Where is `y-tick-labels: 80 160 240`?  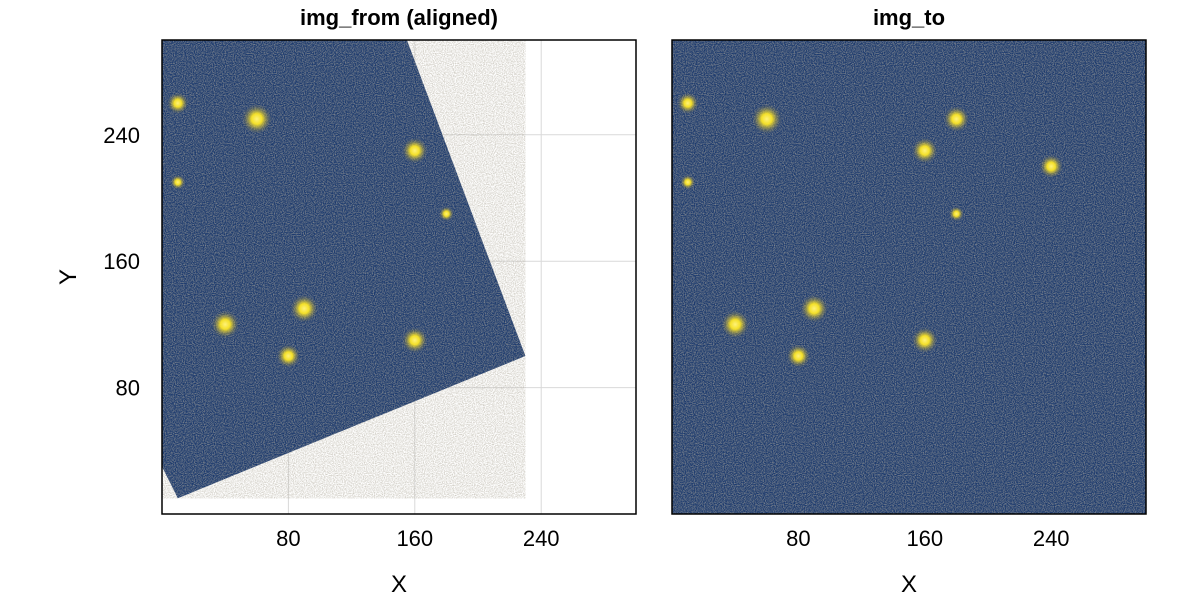
y-tick-labels: 80 160 240 is located at coordinates (121, 262).